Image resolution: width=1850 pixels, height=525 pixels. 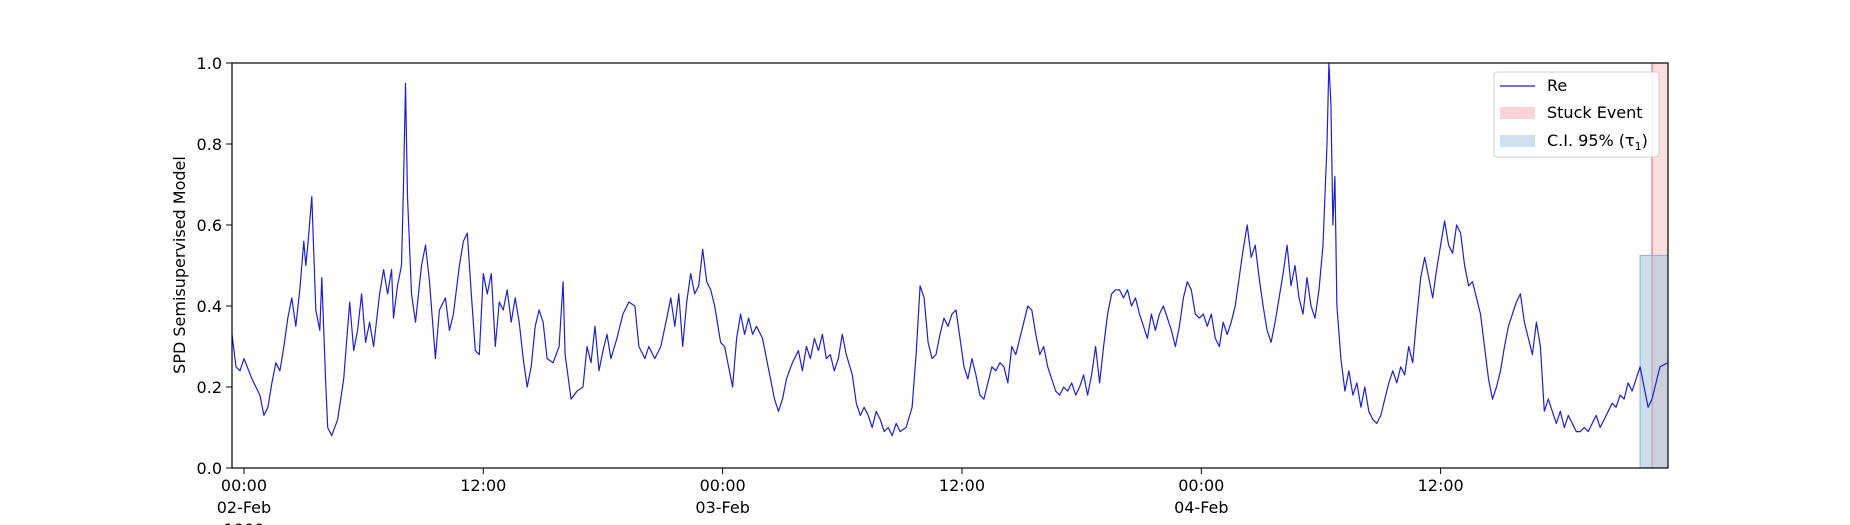 What do you see at coordinates (209, 144) in the screenshot?
I see `y-tick-label: 0.8` at bounding box center [209, 144].